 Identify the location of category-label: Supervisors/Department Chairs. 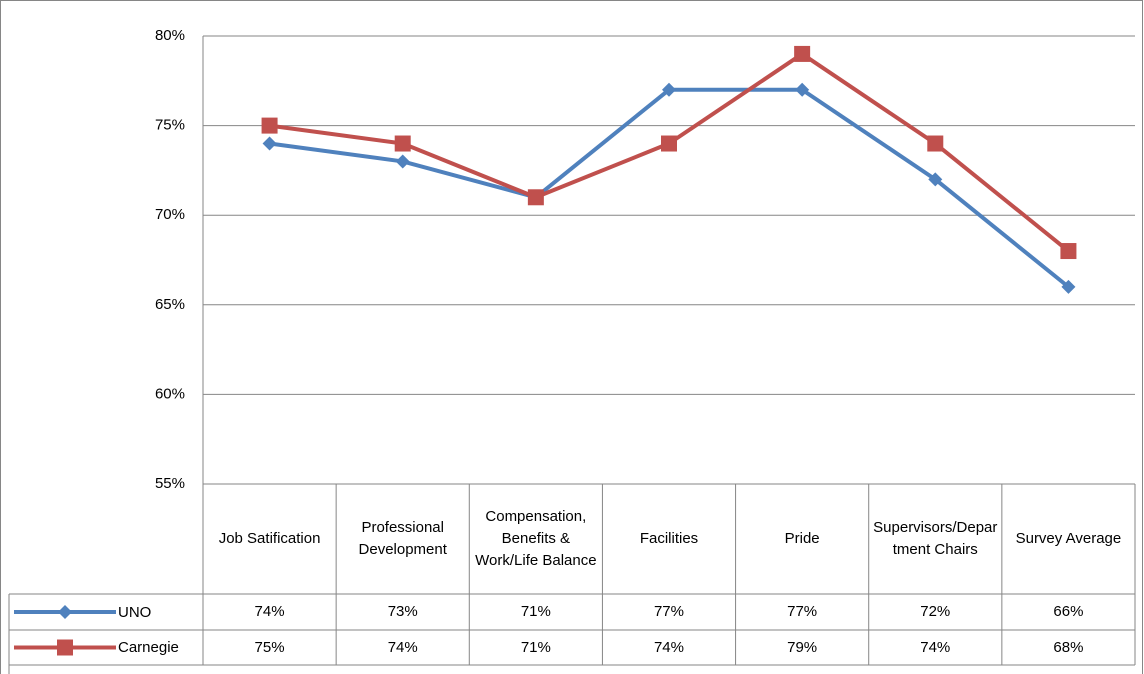
(935, 538).